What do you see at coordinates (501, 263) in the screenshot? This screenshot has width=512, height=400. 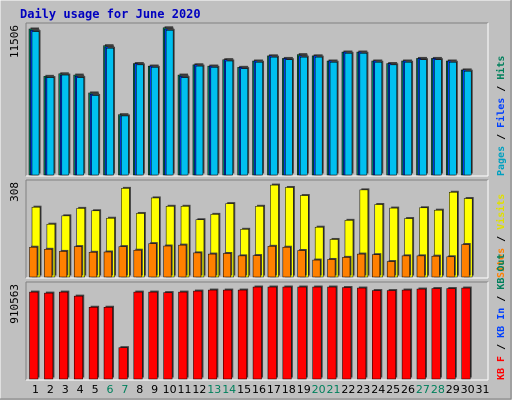 I see `legend-entry: Sites` at bounding box center [501, 263].